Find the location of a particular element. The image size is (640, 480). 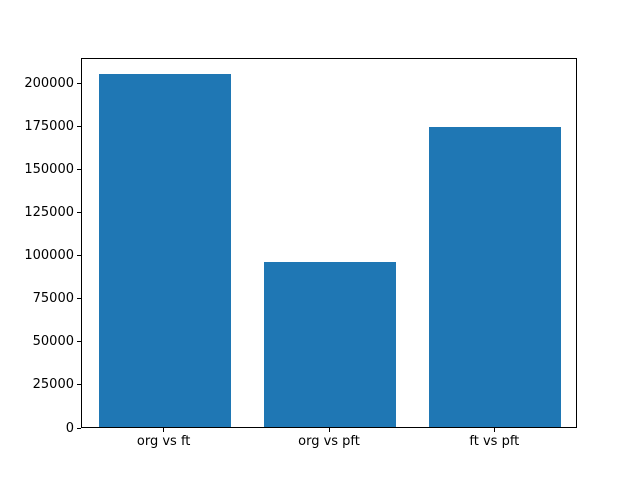

y-tick-label: 75000 is located at coordinates (53, 299).